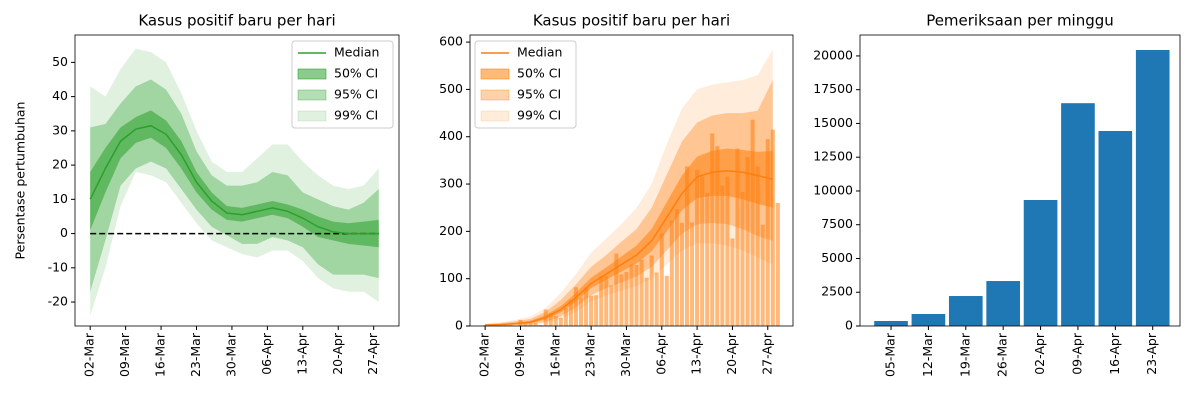  Describe the element at coordinates (1076, 353) in the screenshot. I see `x-tick-label: 09-Apr` at that location.